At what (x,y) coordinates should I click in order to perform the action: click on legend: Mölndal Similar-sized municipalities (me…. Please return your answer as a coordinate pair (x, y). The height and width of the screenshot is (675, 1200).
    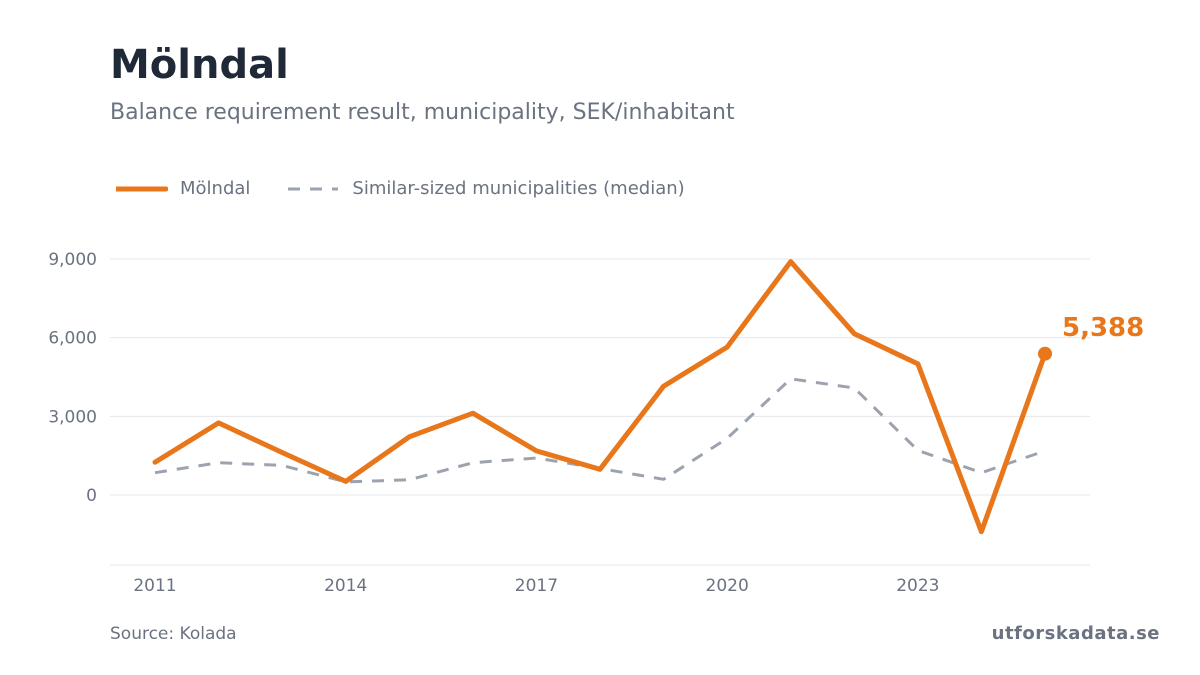
    Looking at the image, I should click on (419, 188).